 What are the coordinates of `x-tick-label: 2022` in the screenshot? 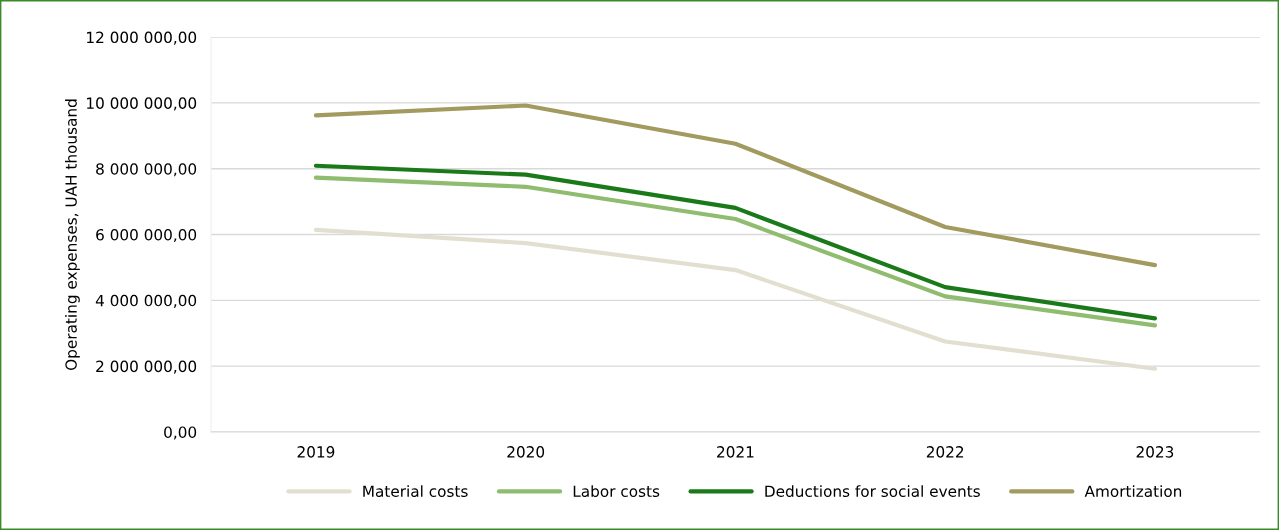 It's located at (945, 452).